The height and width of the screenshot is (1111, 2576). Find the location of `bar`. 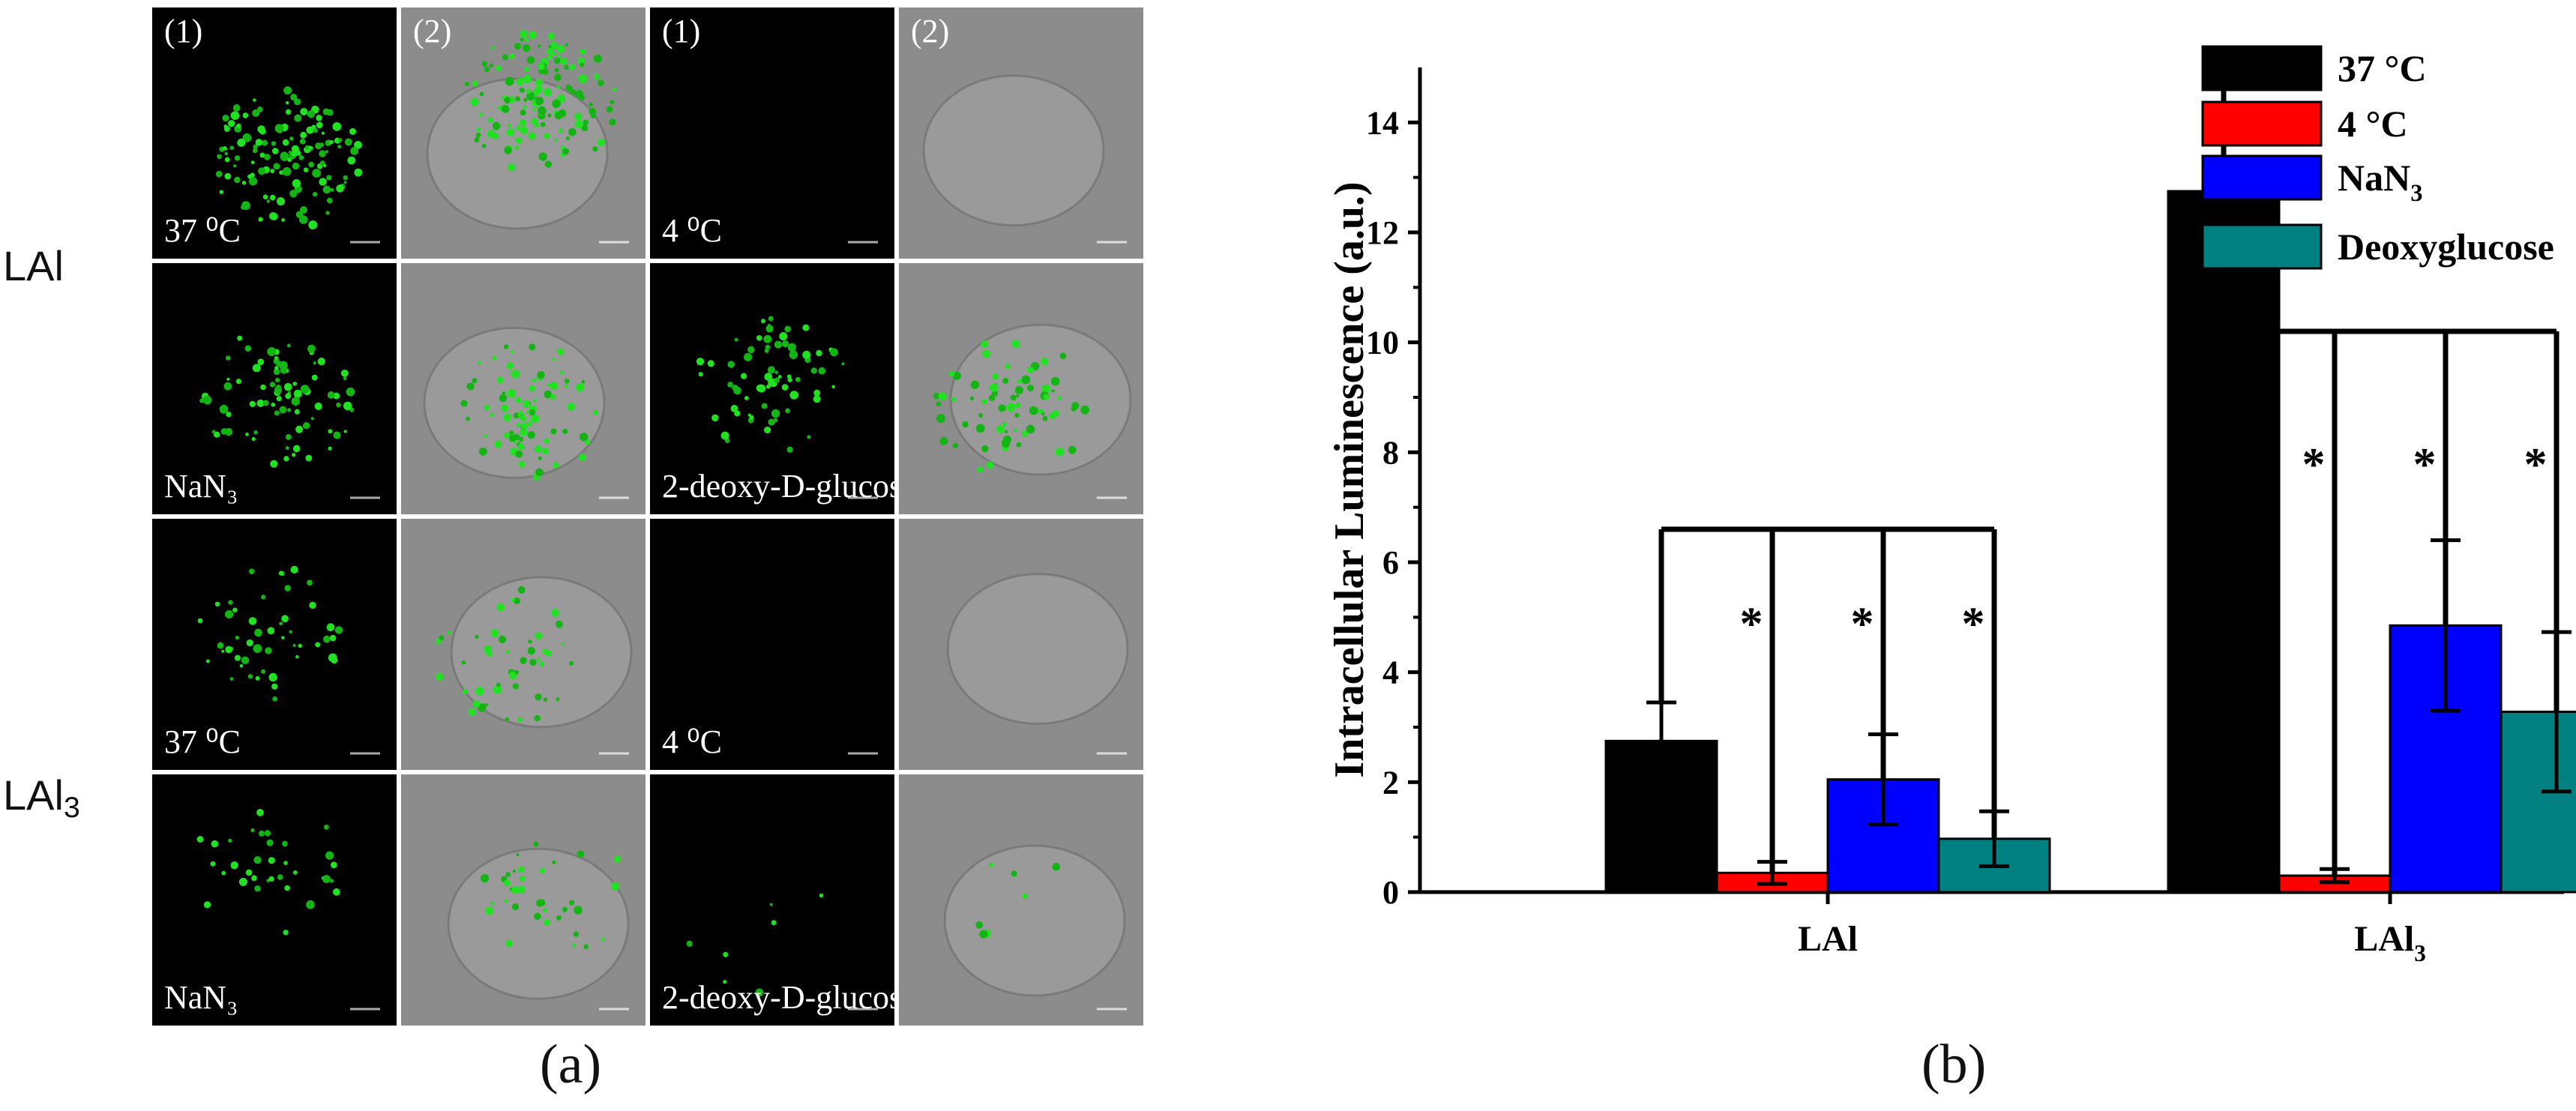

bar is located at coordinates (2538, 802).